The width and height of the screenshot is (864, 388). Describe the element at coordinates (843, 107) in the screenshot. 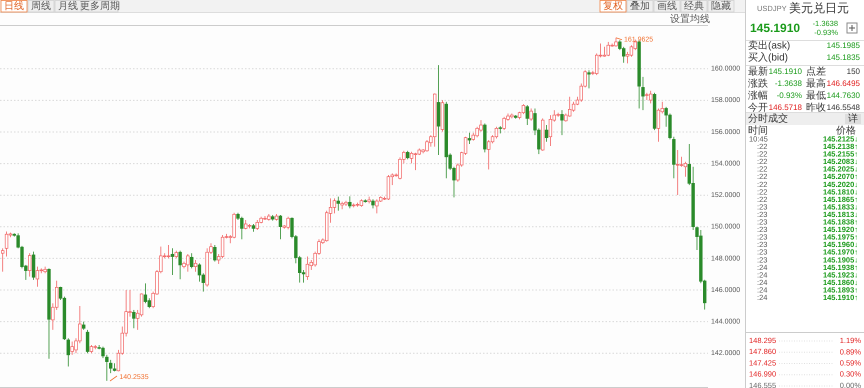

I see `text: 146.5548` at that location.